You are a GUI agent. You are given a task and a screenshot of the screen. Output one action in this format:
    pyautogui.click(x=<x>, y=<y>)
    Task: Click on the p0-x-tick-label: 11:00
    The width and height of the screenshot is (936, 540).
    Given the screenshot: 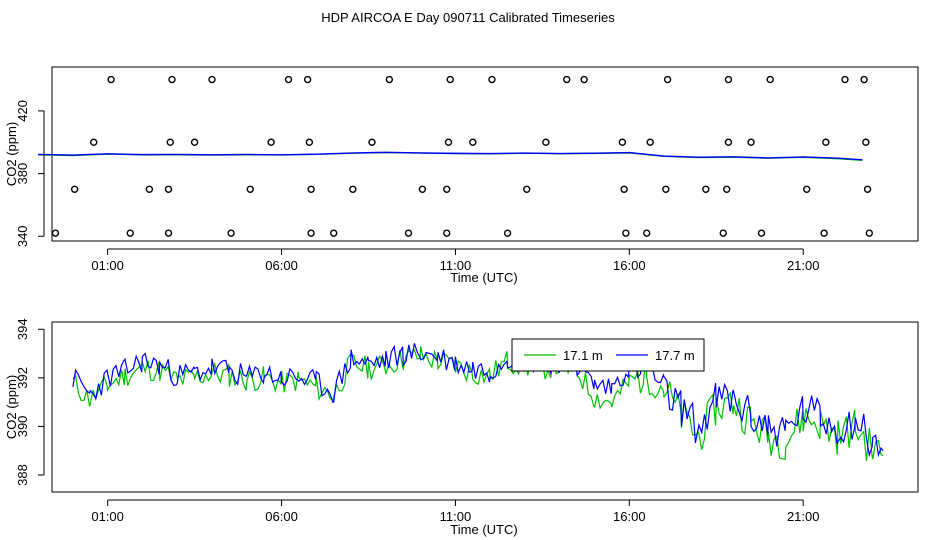 What is the action you would take?
    pyautogui.click(x=456, y=265)
    